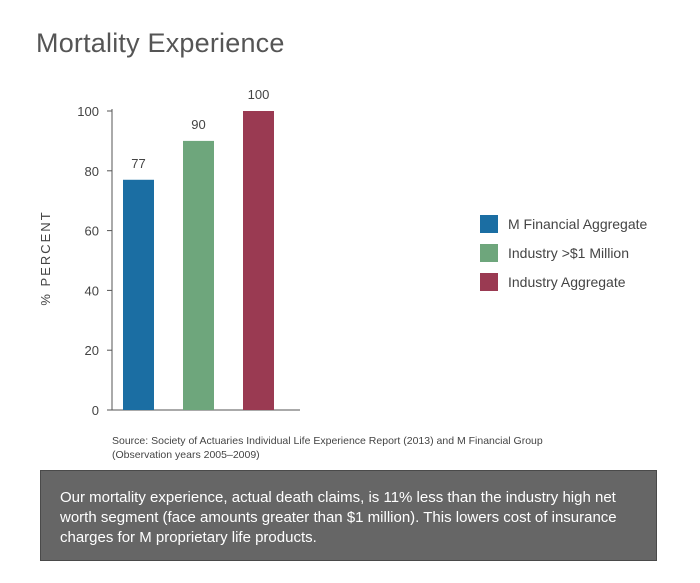  I want to click on legend-item: M Financial Aggregate, so click(563, 224).